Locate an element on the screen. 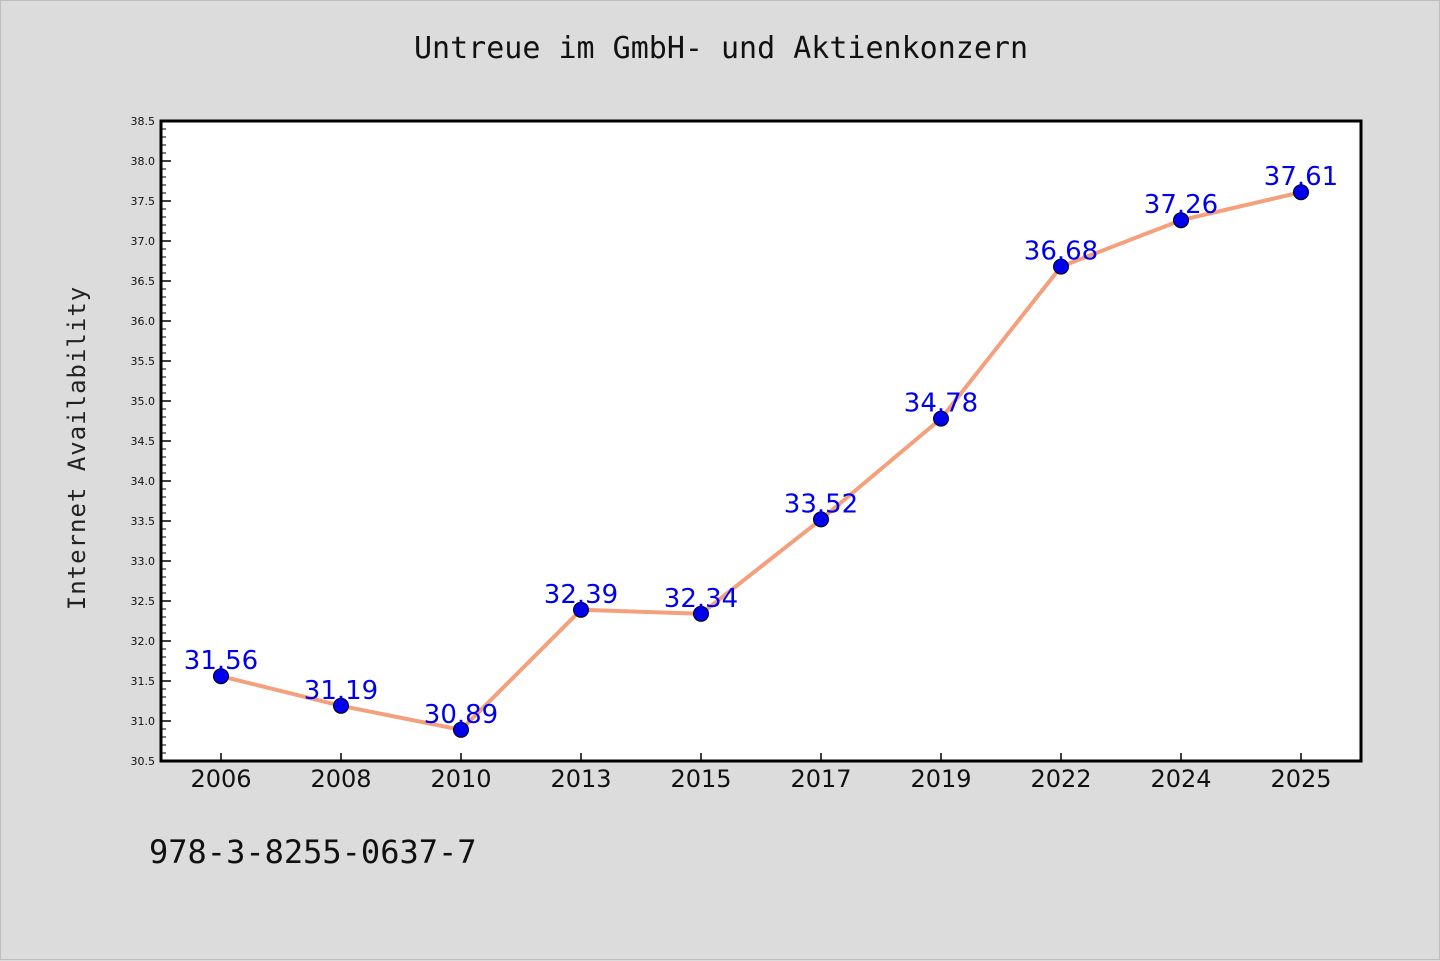 Image resolution: width=1440 pixels, height=961 pixels. x-tick-label: 2006 is located at coordinates (220, 779).